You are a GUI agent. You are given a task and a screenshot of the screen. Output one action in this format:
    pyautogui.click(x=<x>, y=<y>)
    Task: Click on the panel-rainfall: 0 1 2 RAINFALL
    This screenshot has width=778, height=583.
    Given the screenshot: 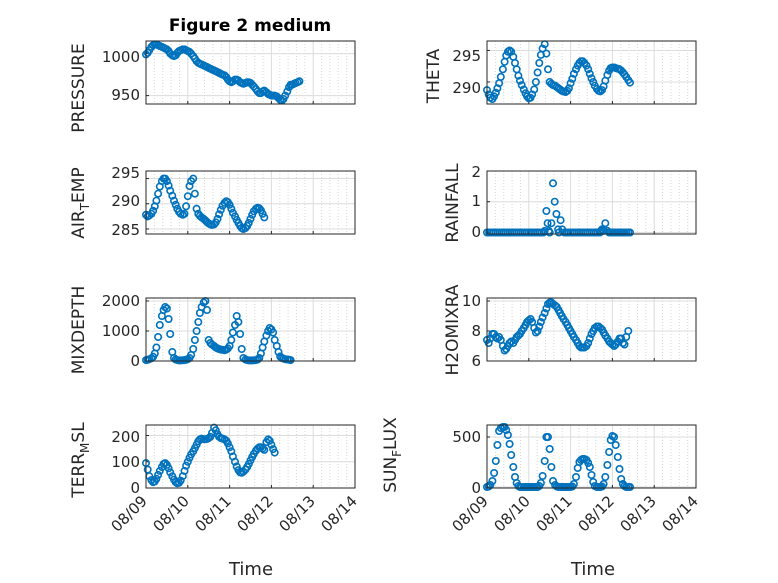 What is the action you would take?
    pyautogui.click(x=570, y=203)
    